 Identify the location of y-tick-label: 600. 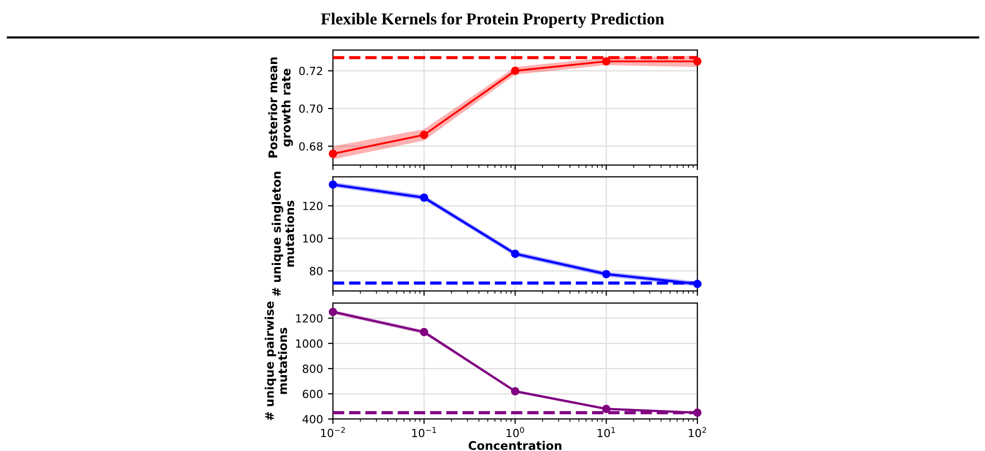
(312, 394).